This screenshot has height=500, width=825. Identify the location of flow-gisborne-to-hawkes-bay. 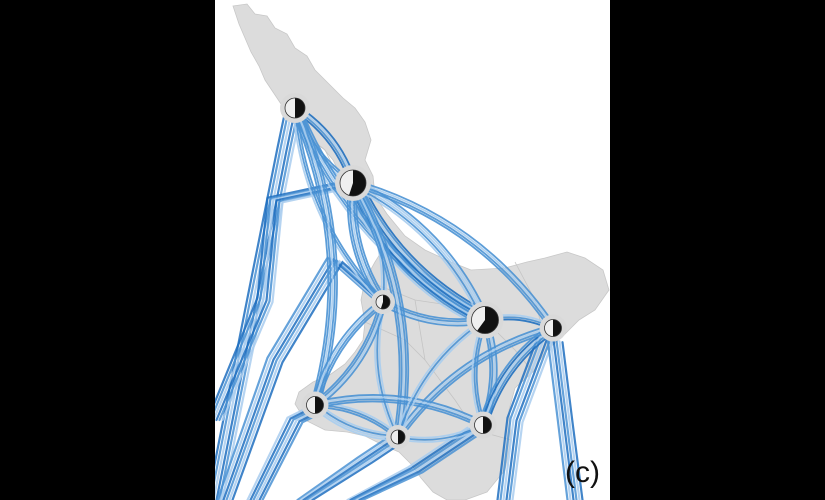
(517, 377).